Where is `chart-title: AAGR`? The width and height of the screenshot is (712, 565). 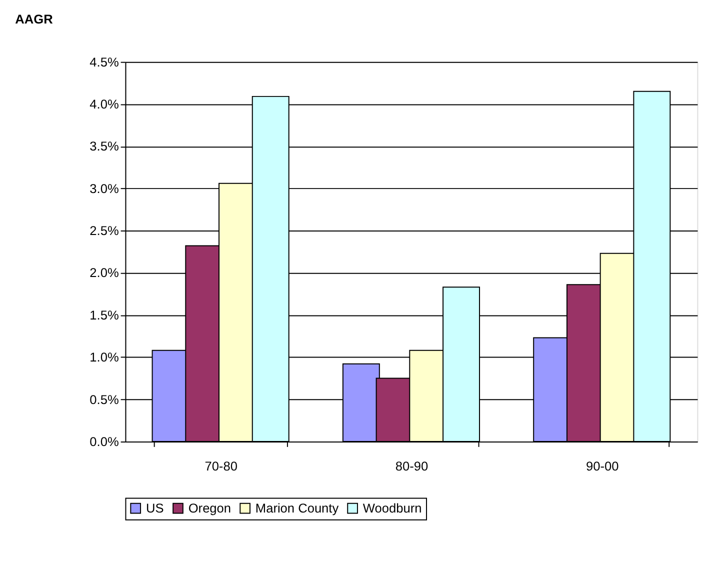 chart-title: AAGR is located at coordinates (34, 18).